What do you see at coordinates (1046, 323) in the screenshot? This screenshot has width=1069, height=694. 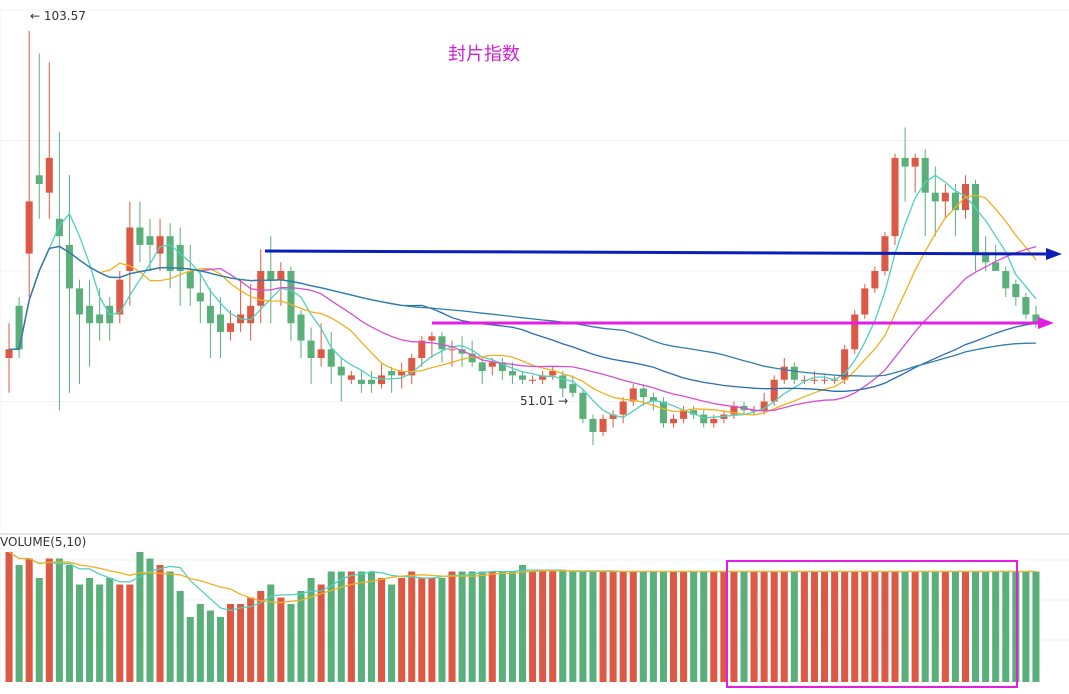 I see `magenta-support-arrow-head` at bounding box center [1046, 323].